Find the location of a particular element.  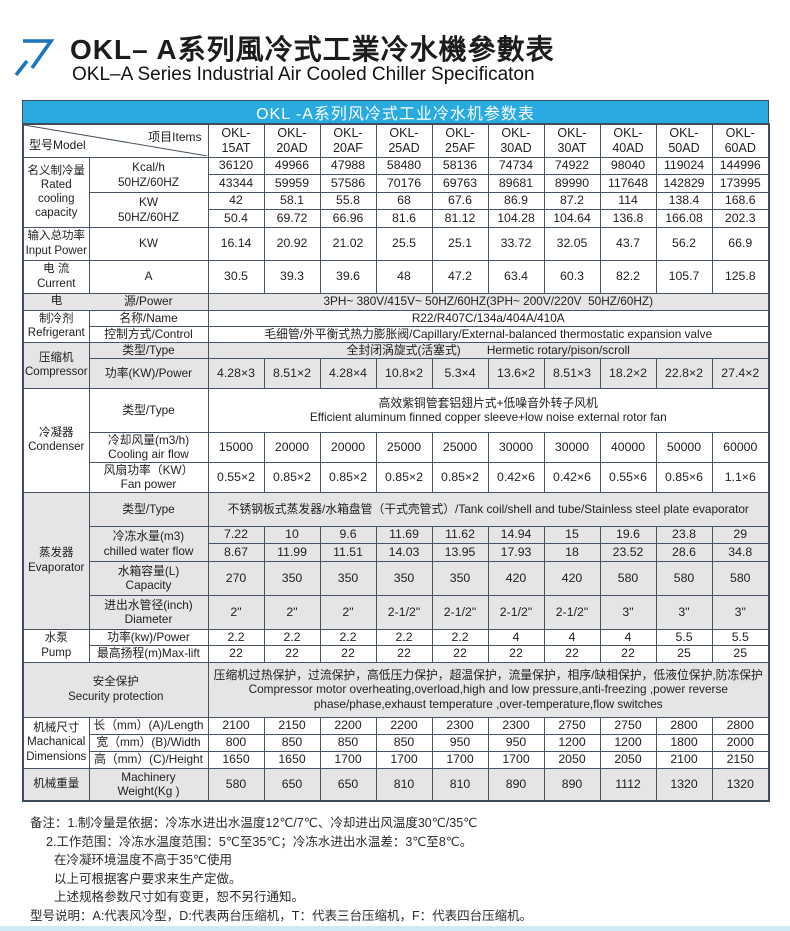

value-cell: 890 is located at coordinates (516, 784).